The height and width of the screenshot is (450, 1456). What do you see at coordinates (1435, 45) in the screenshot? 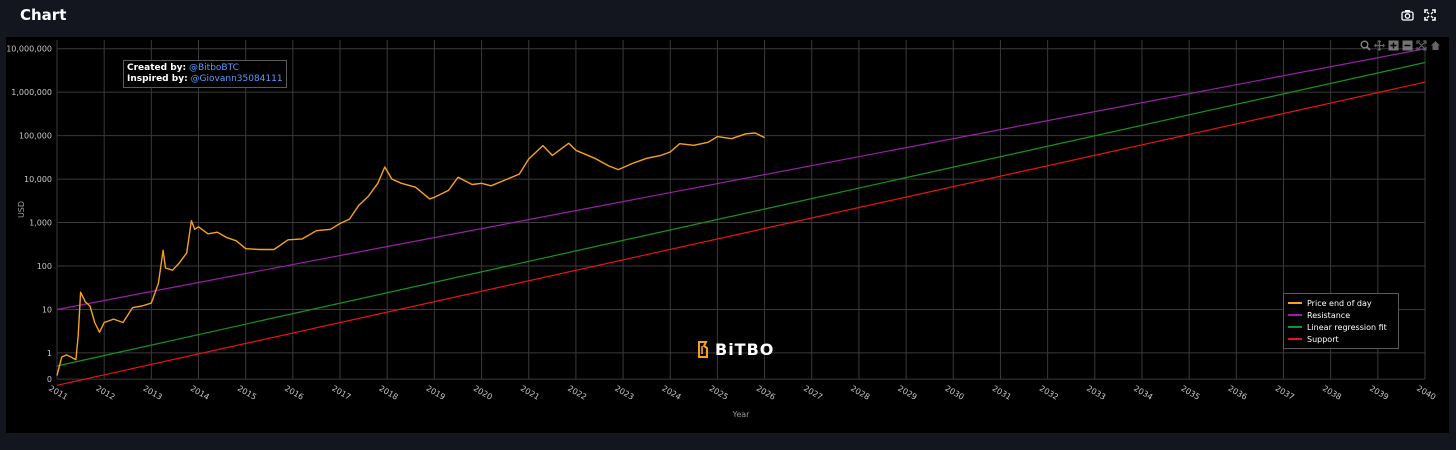
I see `home-icon` at bounding box center [1435, 45].